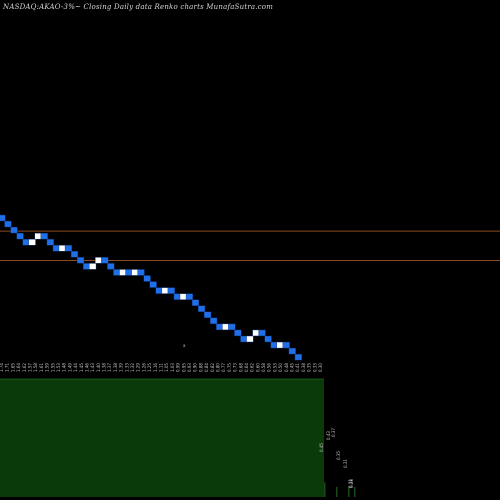  What do you see at coordinates (292, 367) in the screenshot?
I see `tick-label: 0.45` at bounding box center [292, 367].